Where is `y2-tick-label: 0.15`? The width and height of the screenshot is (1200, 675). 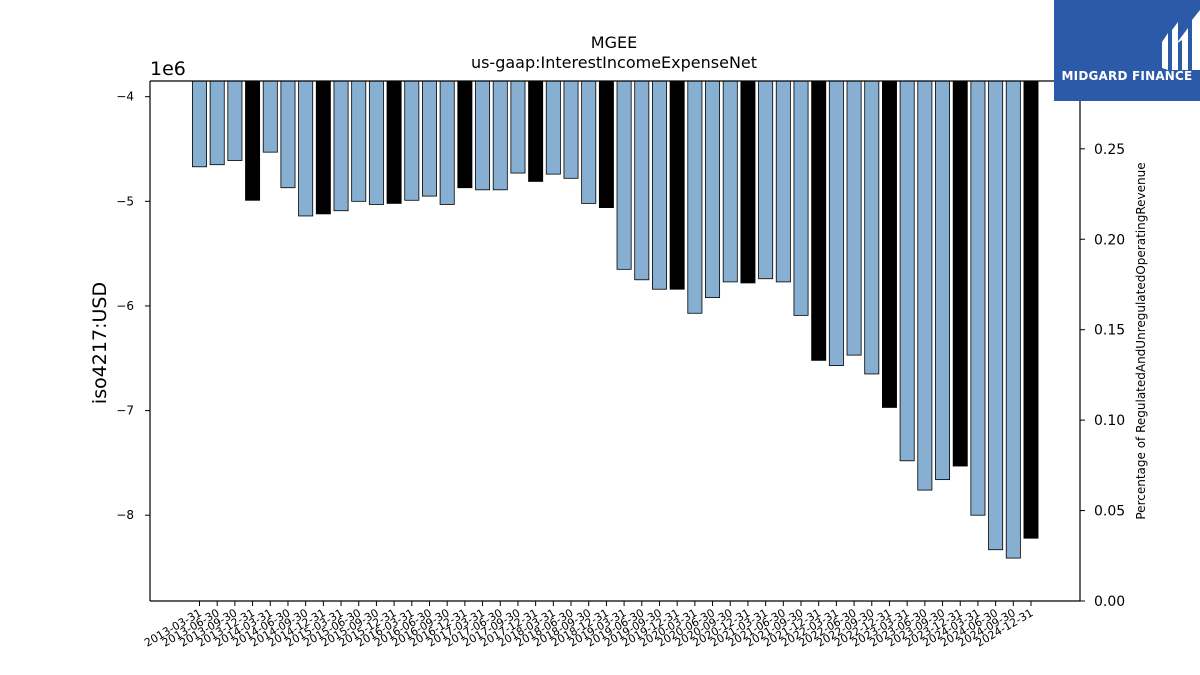 y2-tick-label: 0.15 is located at coordinates (1109, 331).